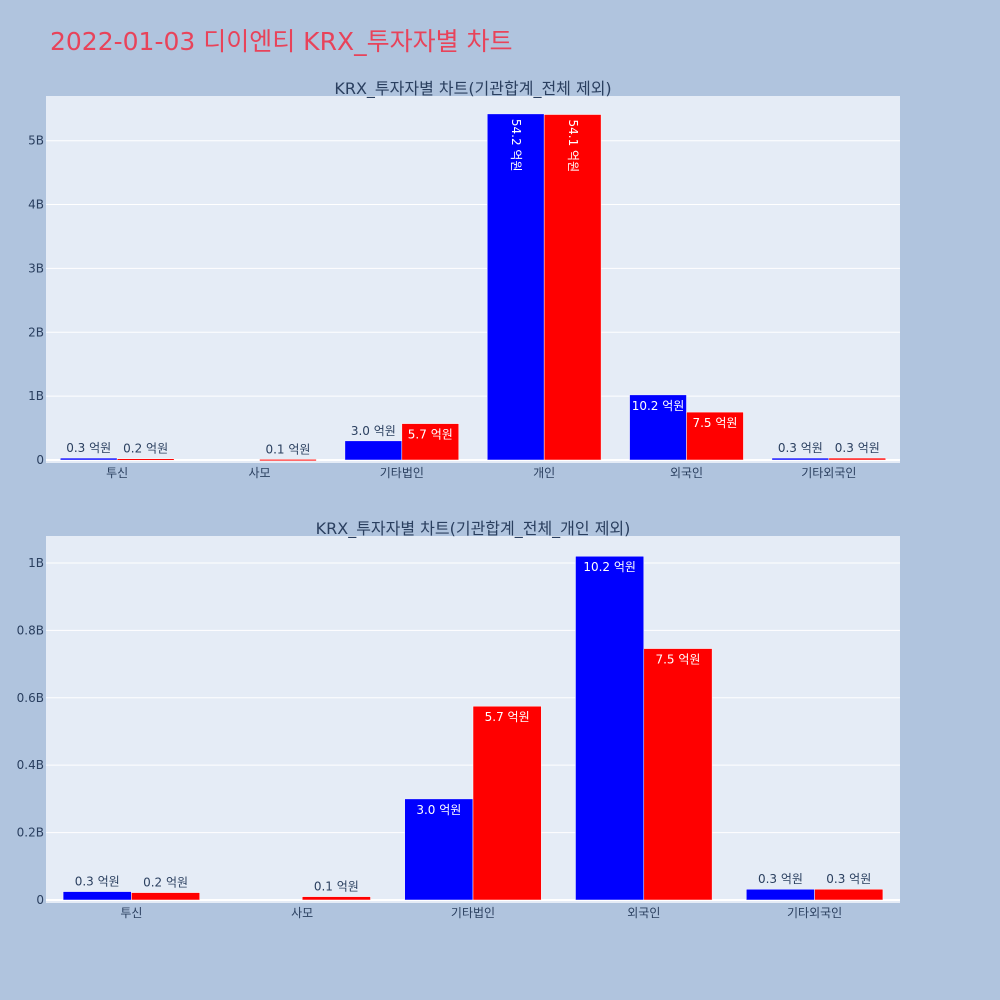  What do you see at coordinates (36, 205) in the screenshot?
I see `y-tick-label: 4B` at bounding box center [36, 205].